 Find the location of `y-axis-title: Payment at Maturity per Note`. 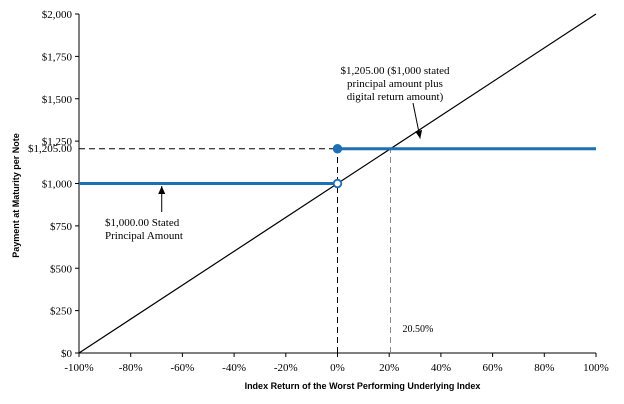

y-axis-title: Payment at Maturity per Note is located at coordinates (16, 195).